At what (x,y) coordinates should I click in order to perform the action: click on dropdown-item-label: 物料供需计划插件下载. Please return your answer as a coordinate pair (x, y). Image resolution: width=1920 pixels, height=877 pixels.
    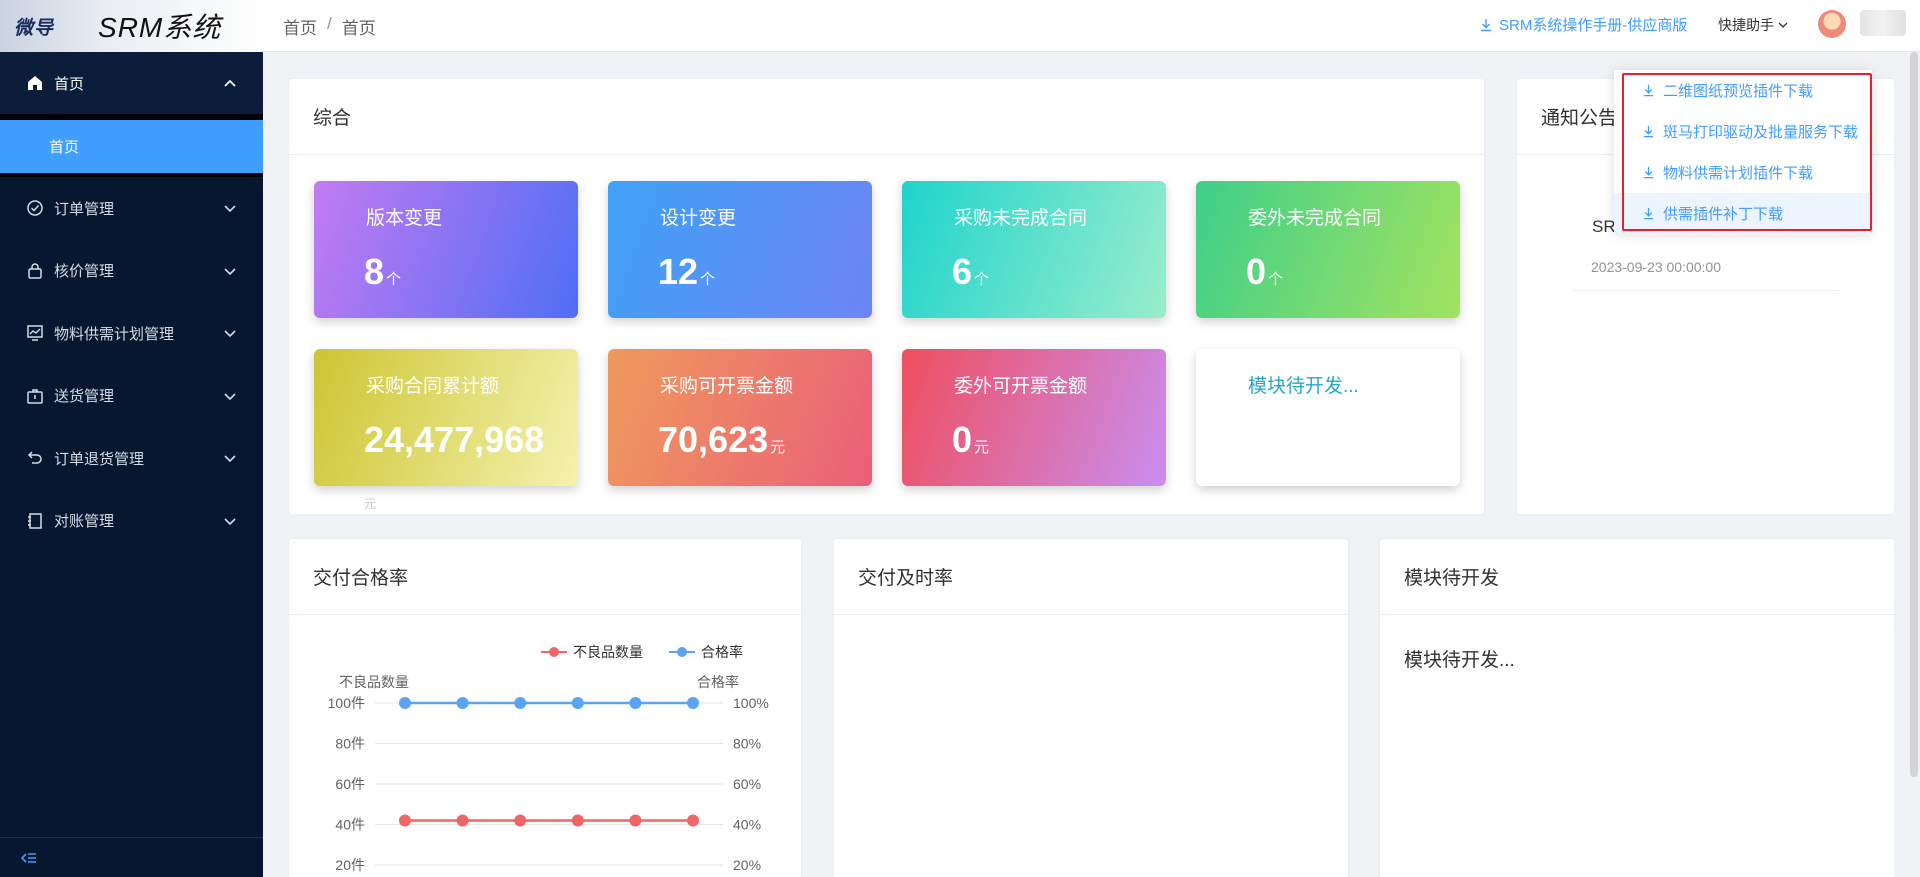
    Looking at the image, I should click on (1738, 173).